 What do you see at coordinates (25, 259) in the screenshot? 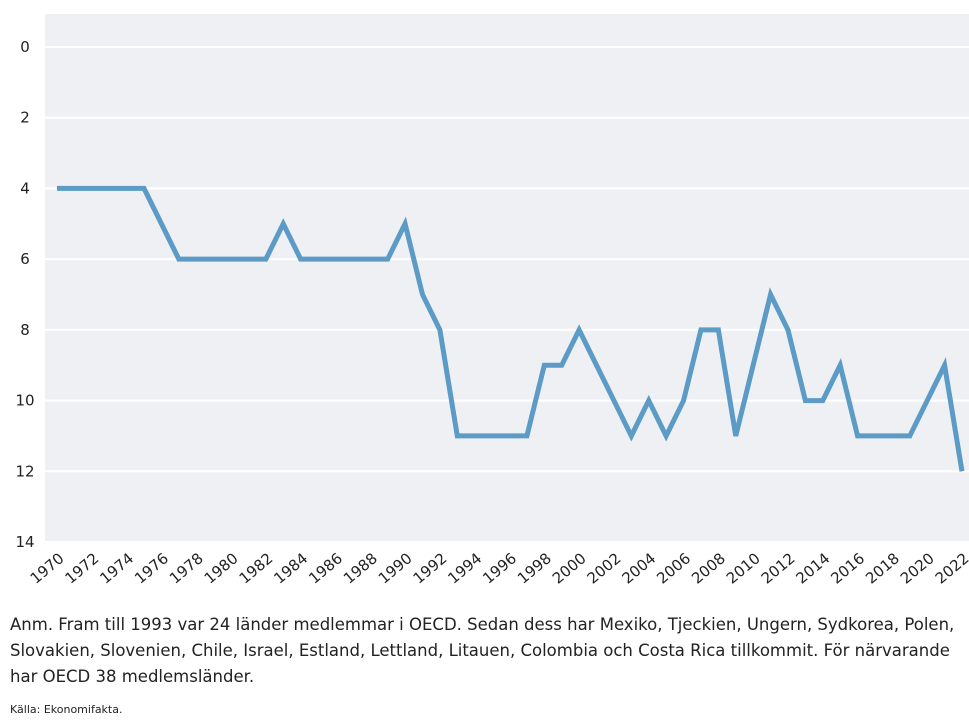
I see `y-tick-label: 6` at bounding box center [25, 259].